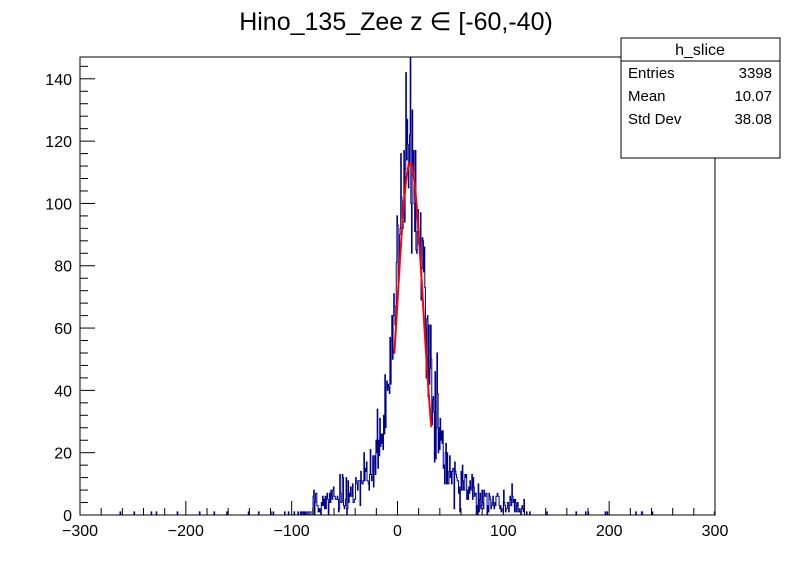 This screenshot has height=572, width=796. What do you see at coordinates (63, 454) in the screenshot?
I see `y-tick-label: 20` at bounding box center [63, 454].